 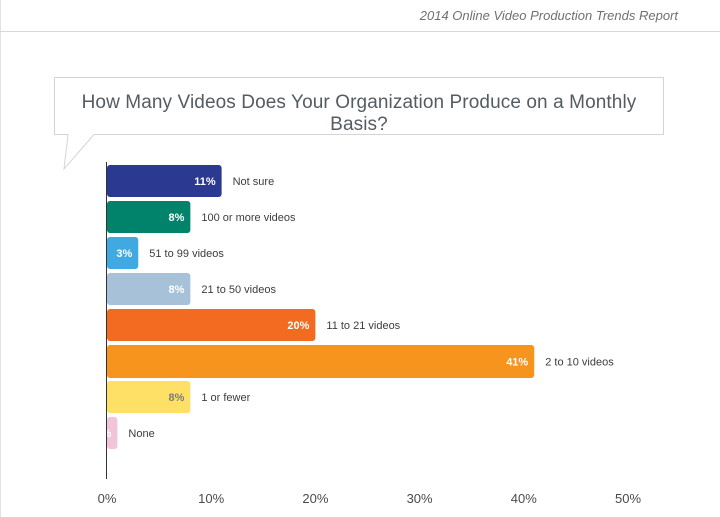 I want to click on x-tick-label: 10%, so click(x=211, y=498).